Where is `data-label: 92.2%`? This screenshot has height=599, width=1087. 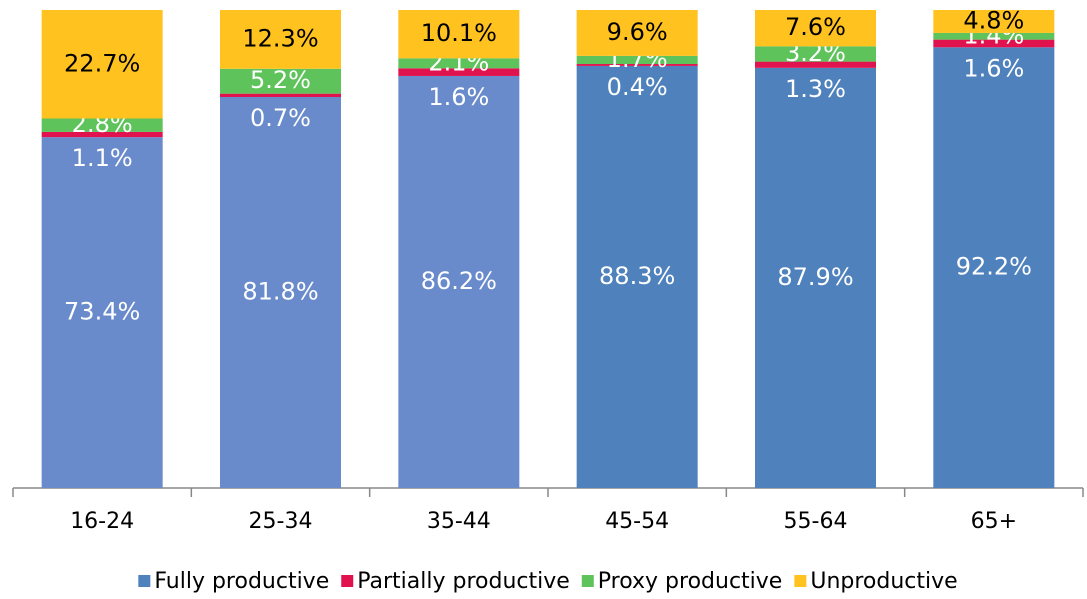
data-label: 92.2% is located at coordinates (994, 267).